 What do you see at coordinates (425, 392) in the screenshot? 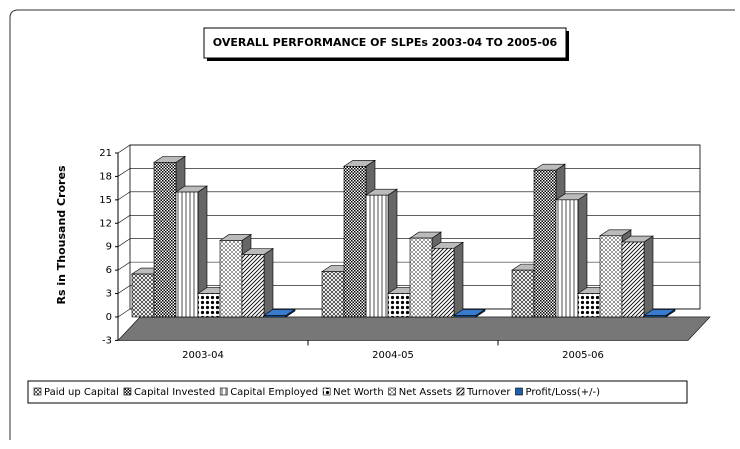
I see `legend-label: Net Assets` at bounding box center [425, 392].